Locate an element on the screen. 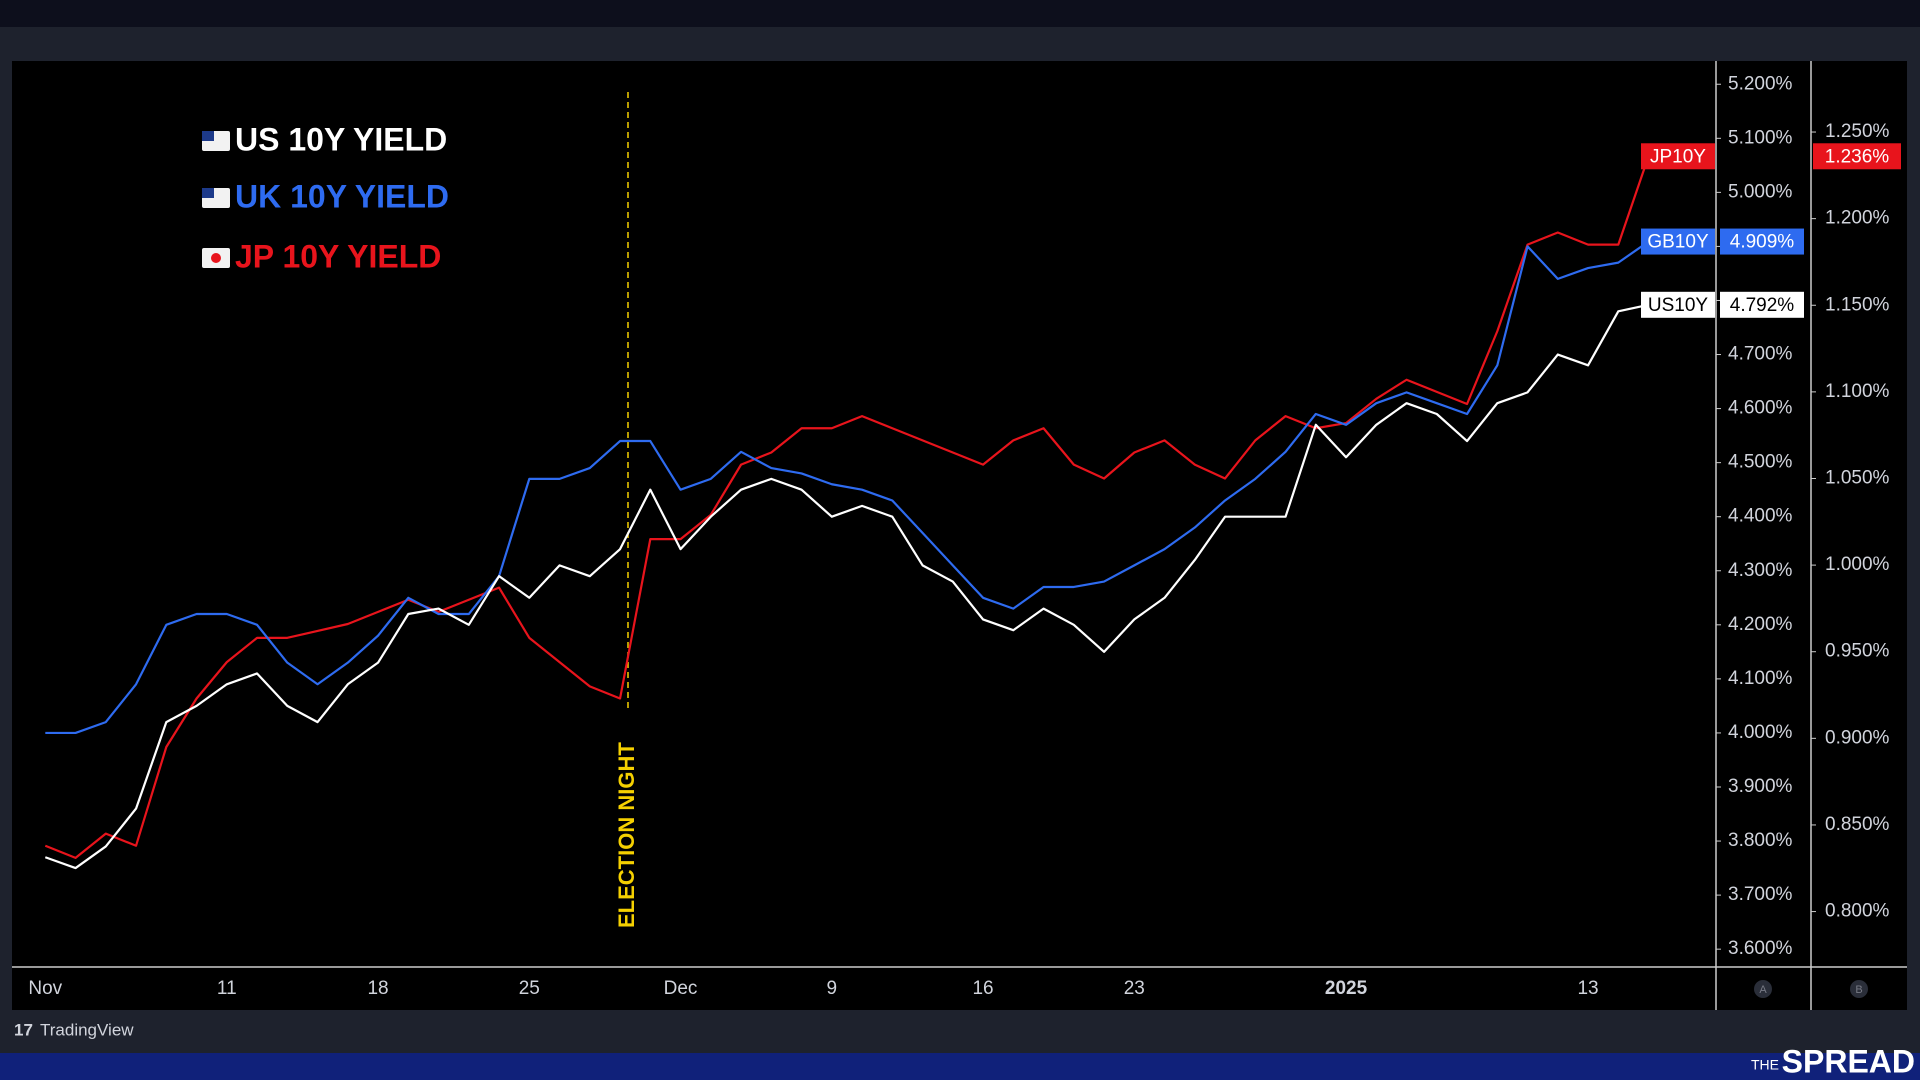 This screenshot has height=1080, width=1920. legend-label: JP 10Y YIELD is located at coordinates (338, 256).